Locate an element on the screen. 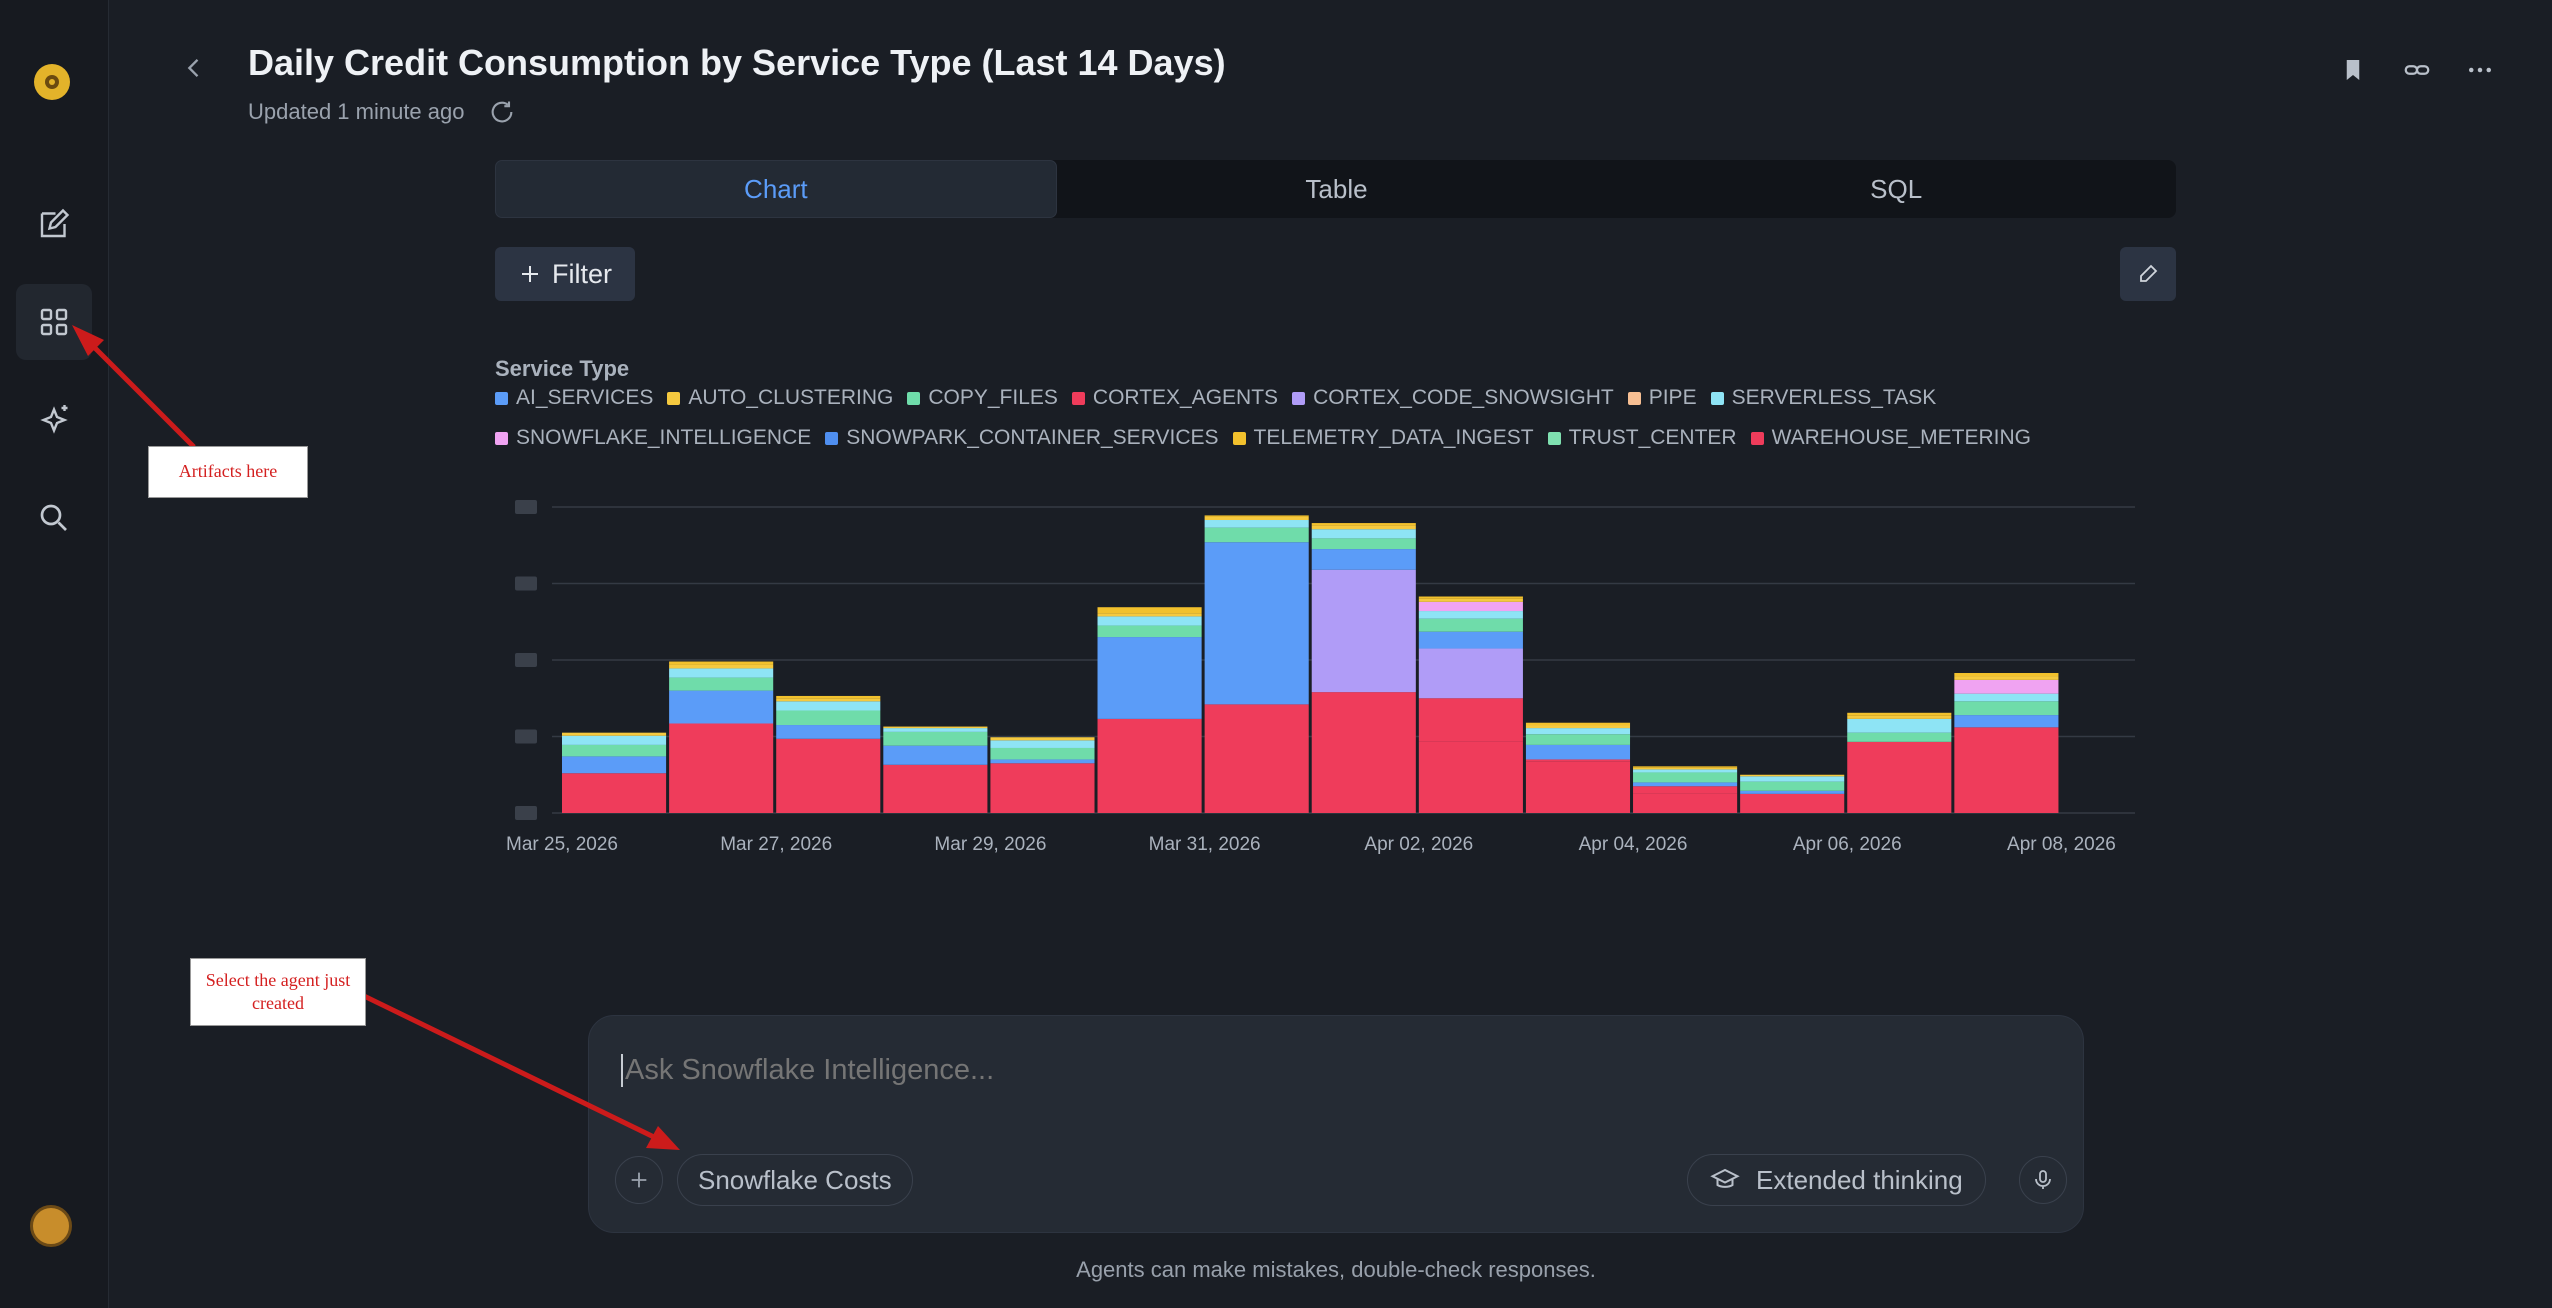 The height and width of the screenshot is (1308, 2552). app-logo is located at coordinates (52, 82).